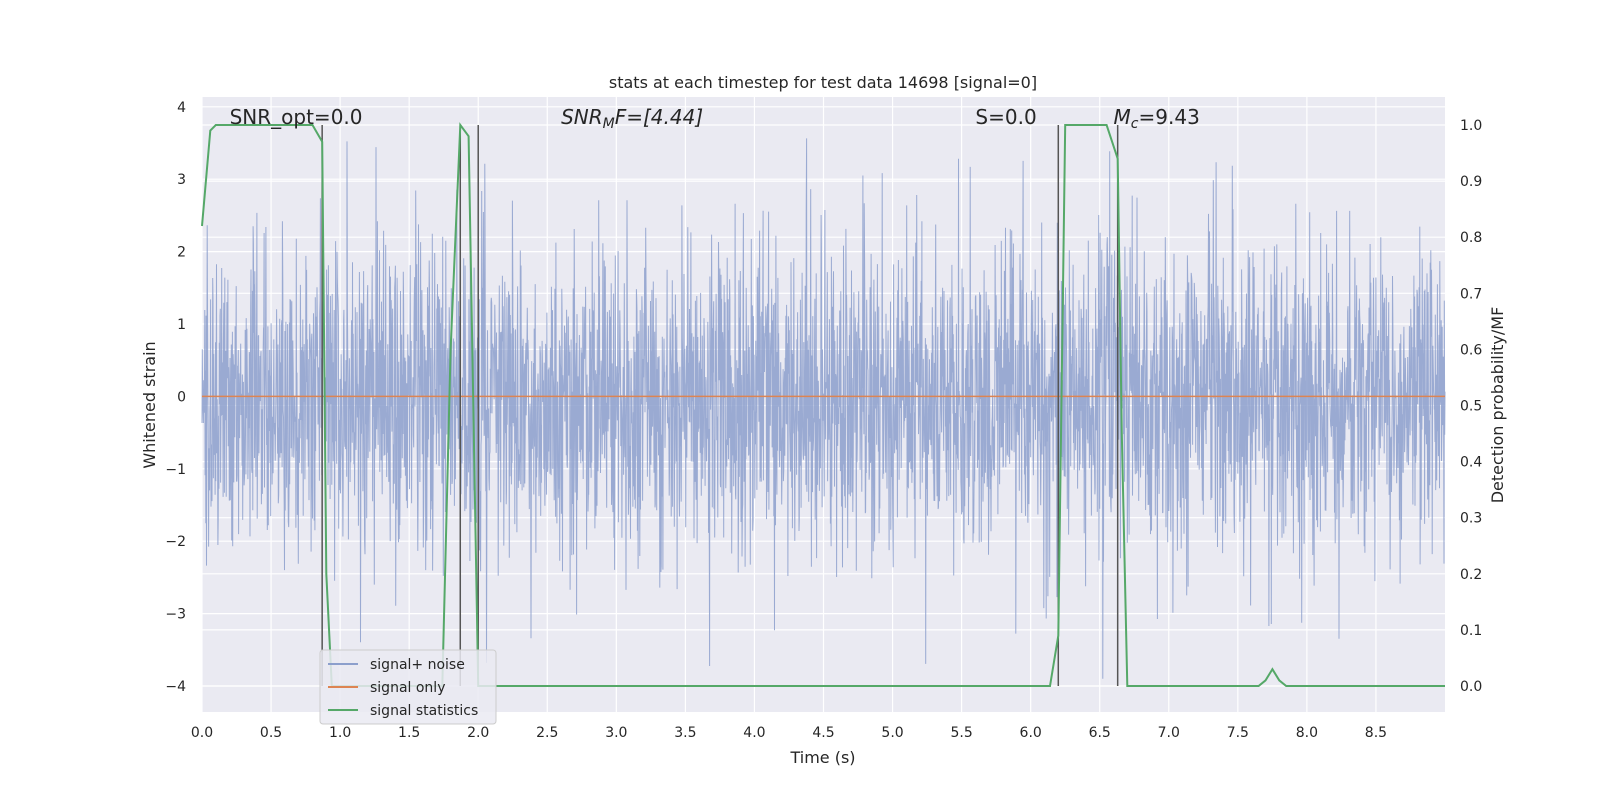  I want to click on legend-label-signal-plus-noise: signal+ noise, so click(417, 665).